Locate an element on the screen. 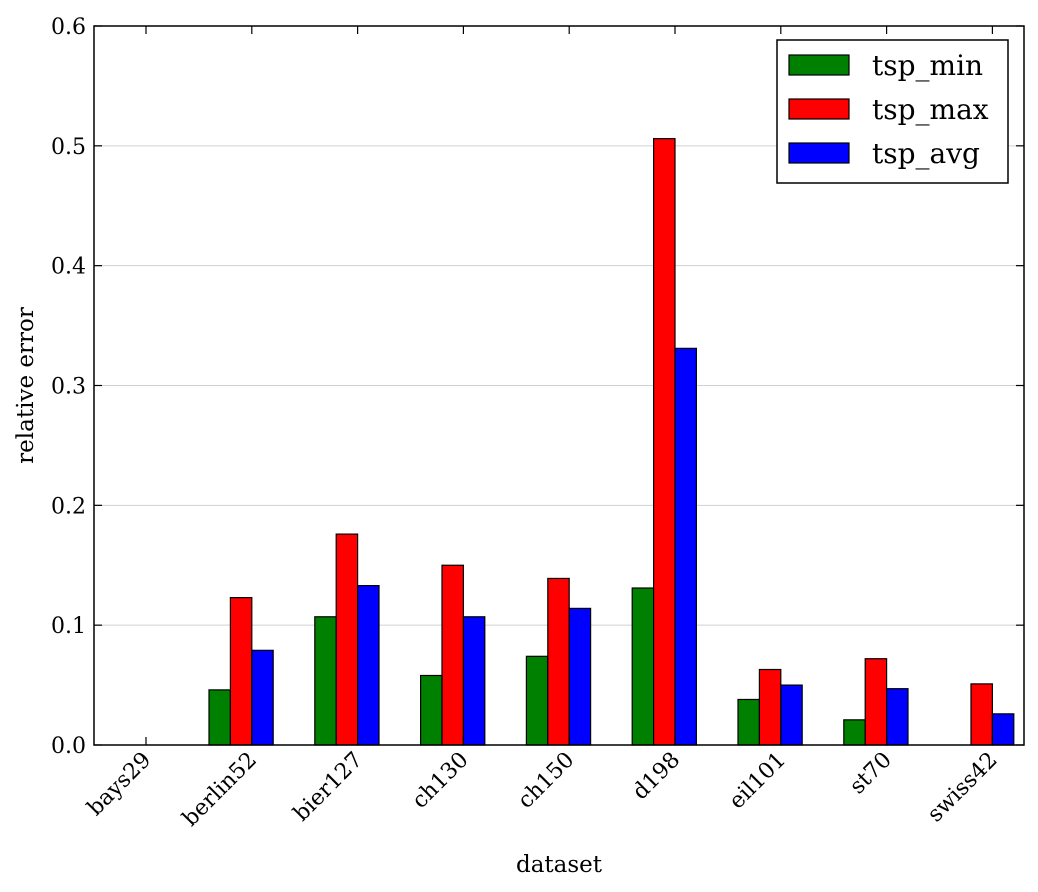 This screenshot has width=1038, height=892. bar-tsp_min-ch130 is located at coordinates (431, 710).